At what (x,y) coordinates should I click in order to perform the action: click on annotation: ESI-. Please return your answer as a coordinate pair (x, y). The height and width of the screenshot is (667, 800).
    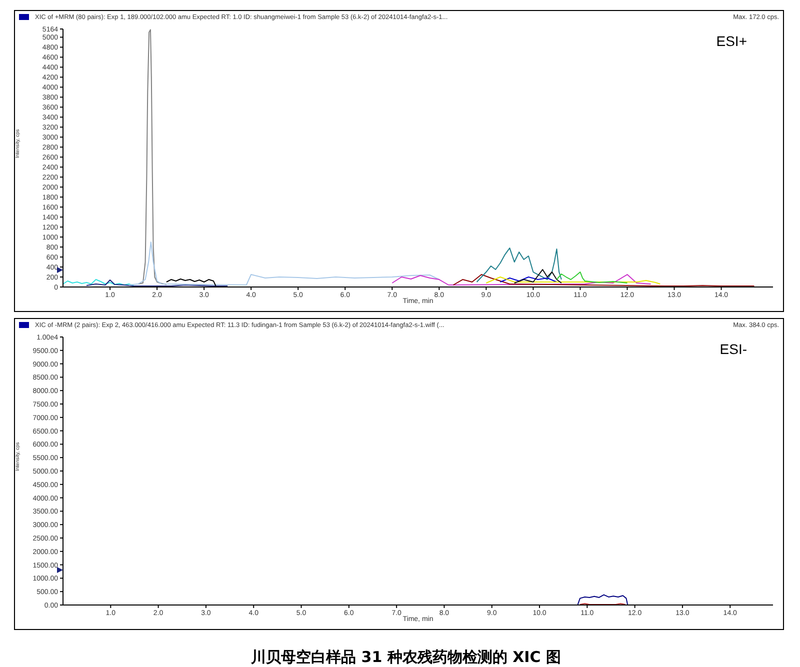
    Looking at the image, I should click on (733, 349).